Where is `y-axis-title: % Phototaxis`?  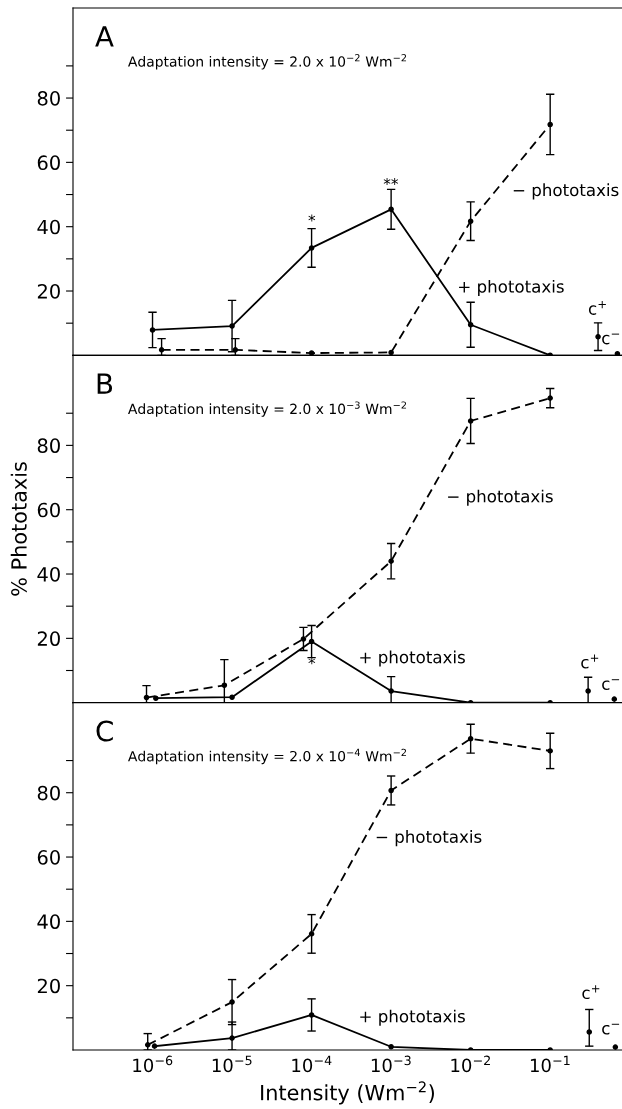
y-axis-title: % Phototaxis is located at coordinates (18, 529).